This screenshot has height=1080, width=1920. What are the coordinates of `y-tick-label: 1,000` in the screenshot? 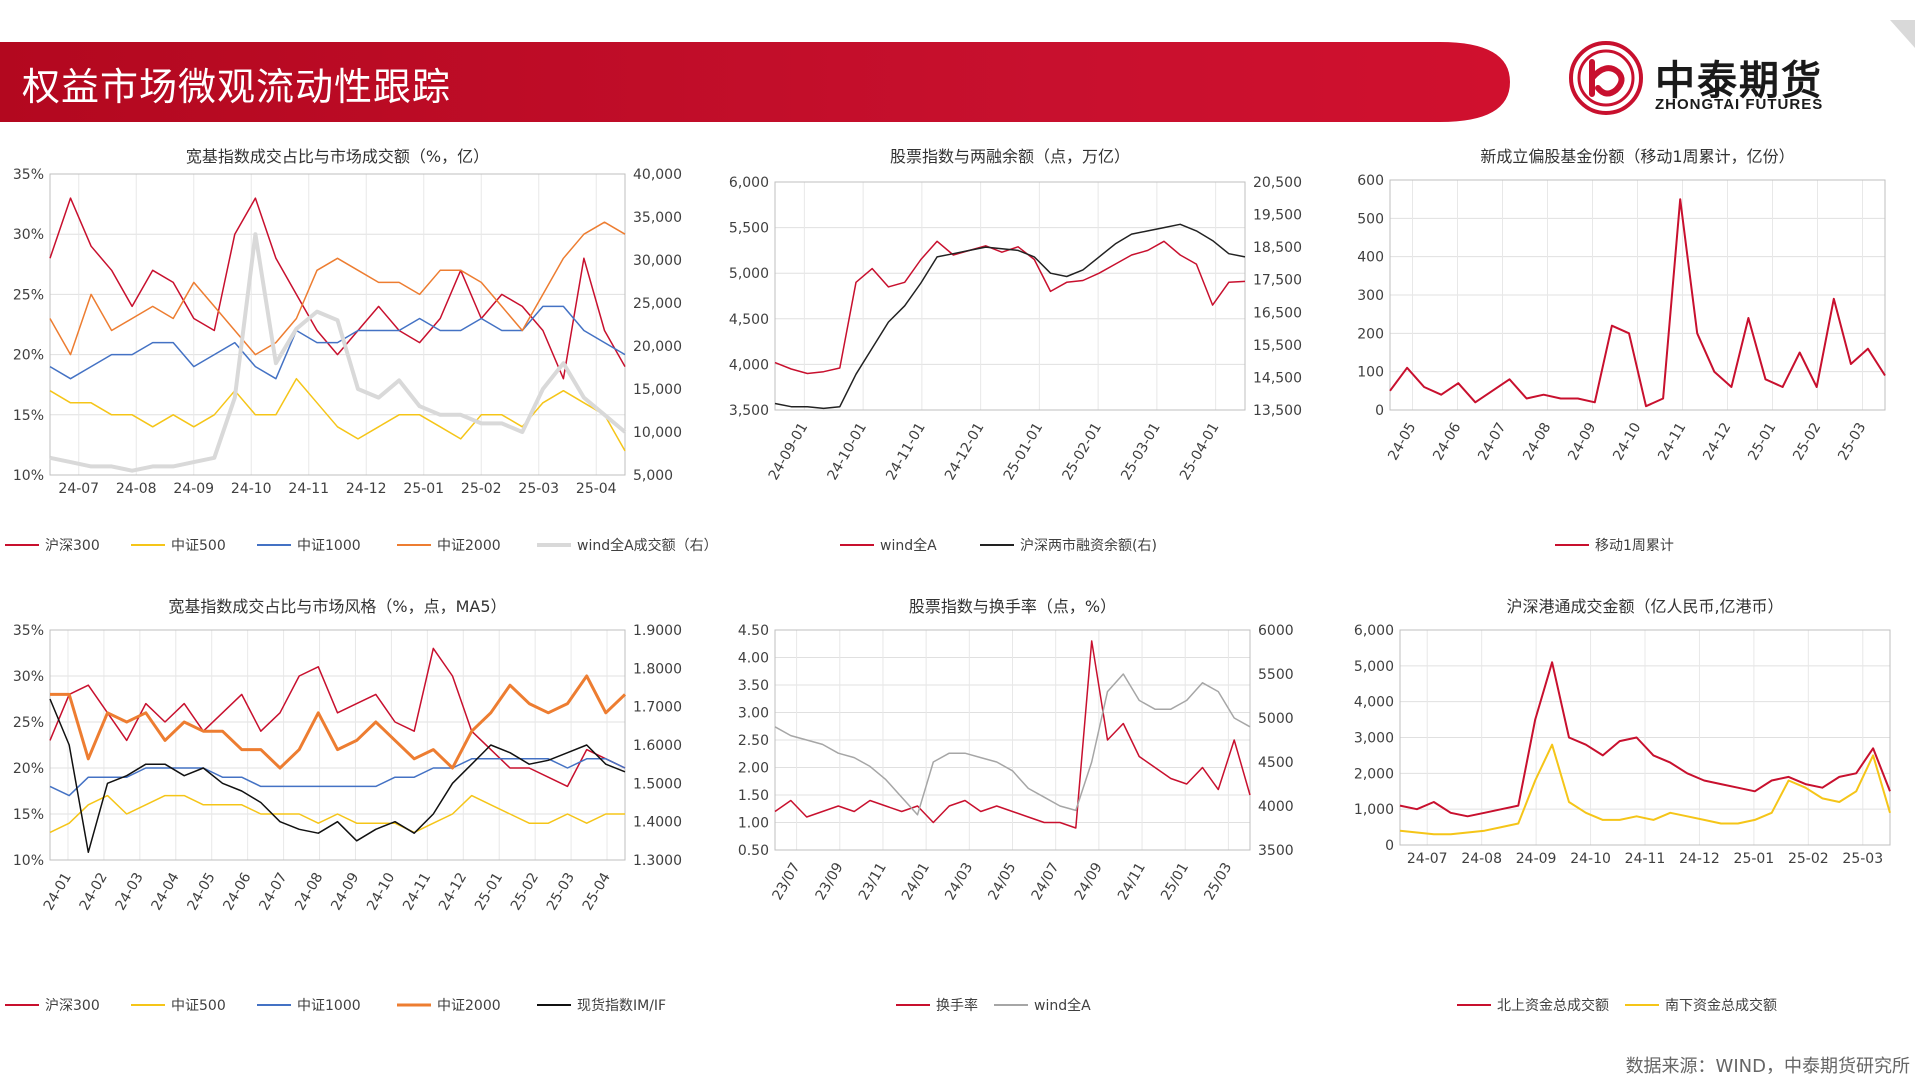 It's located at (1374, 810).